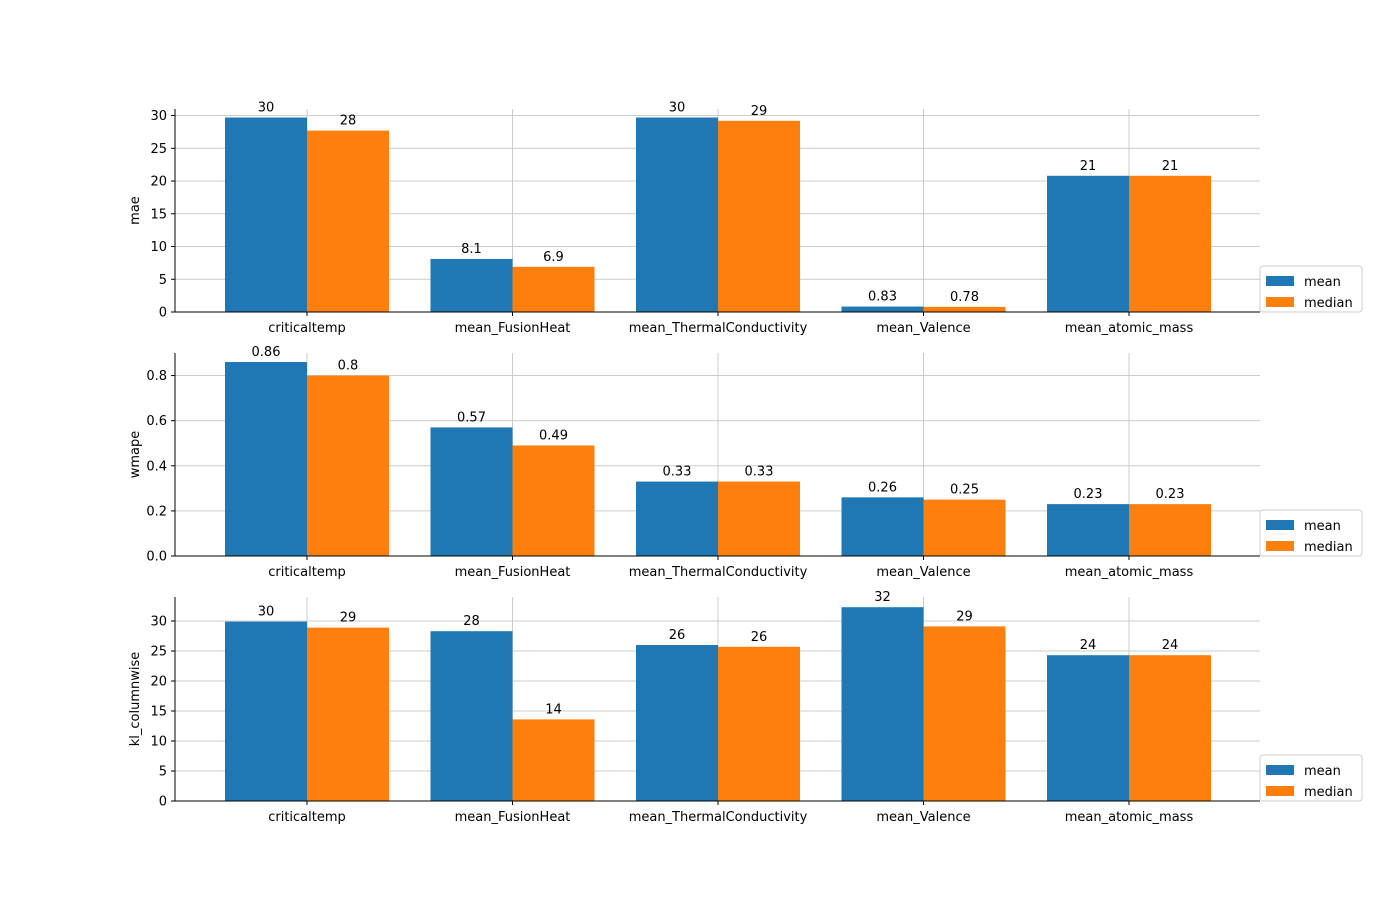 The image size is (1400, 900). Describe the element at coordinates (718, 328) in the screenshot. I see `x-tick-label: mean_ThermalConductivity` at that location.